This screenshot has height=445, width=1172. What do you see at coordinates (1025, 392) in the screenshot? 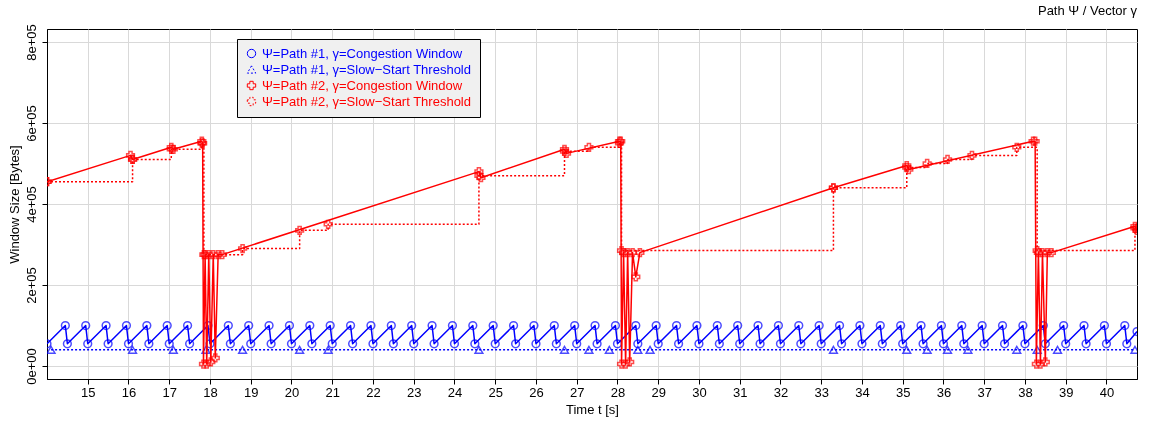
I see `x-tick-label: 38` at bounding box center [1025, 392].